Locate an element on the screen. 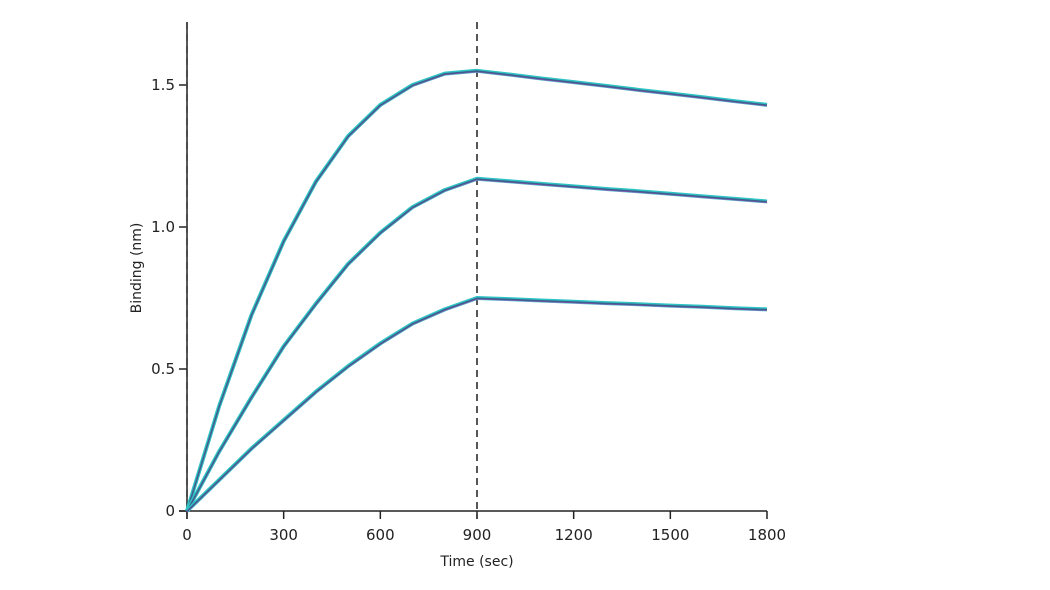 The width and height of the screenshot is (1050, 590). y-tick-label: 0.5 is located at coordinates (163, 369).